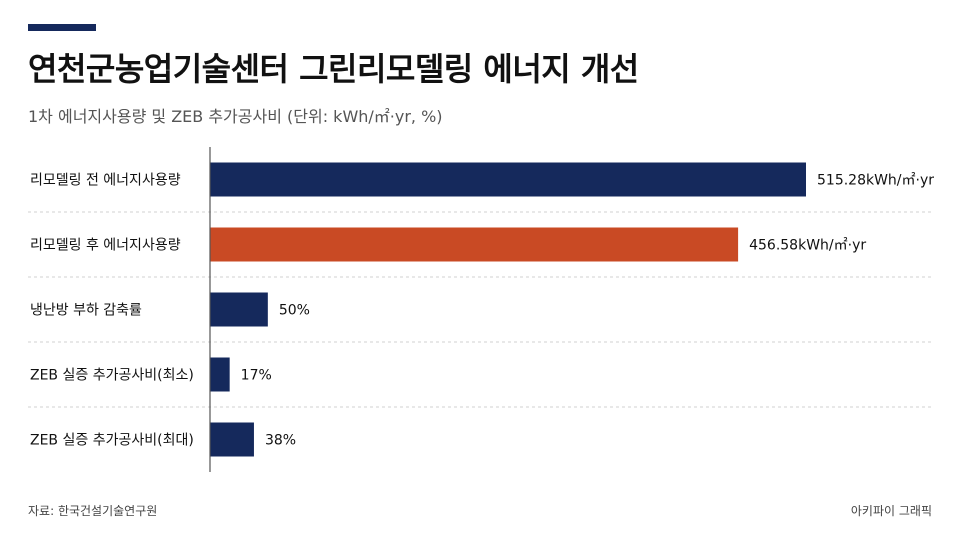 Image resolution: width=960 pixels, height=540 pixels. I want to click on source-note: 자료: 한국건설기술연구원, so click(93, 511).